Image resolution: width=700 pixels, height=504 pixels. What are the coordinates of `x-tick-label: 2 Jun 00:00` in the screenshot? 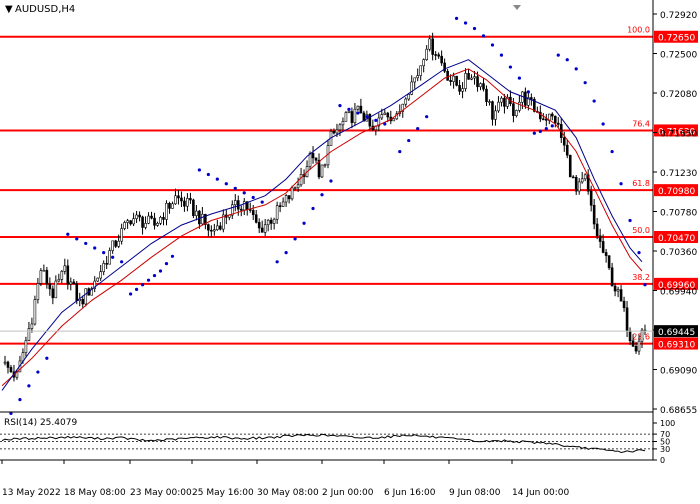 It's located at (348, 493).